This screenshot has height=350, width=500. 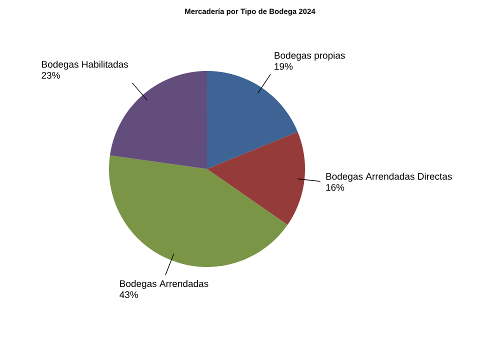 I want to click on slice-label: Bodegas Arrendadas, so click(x=164, y=284).